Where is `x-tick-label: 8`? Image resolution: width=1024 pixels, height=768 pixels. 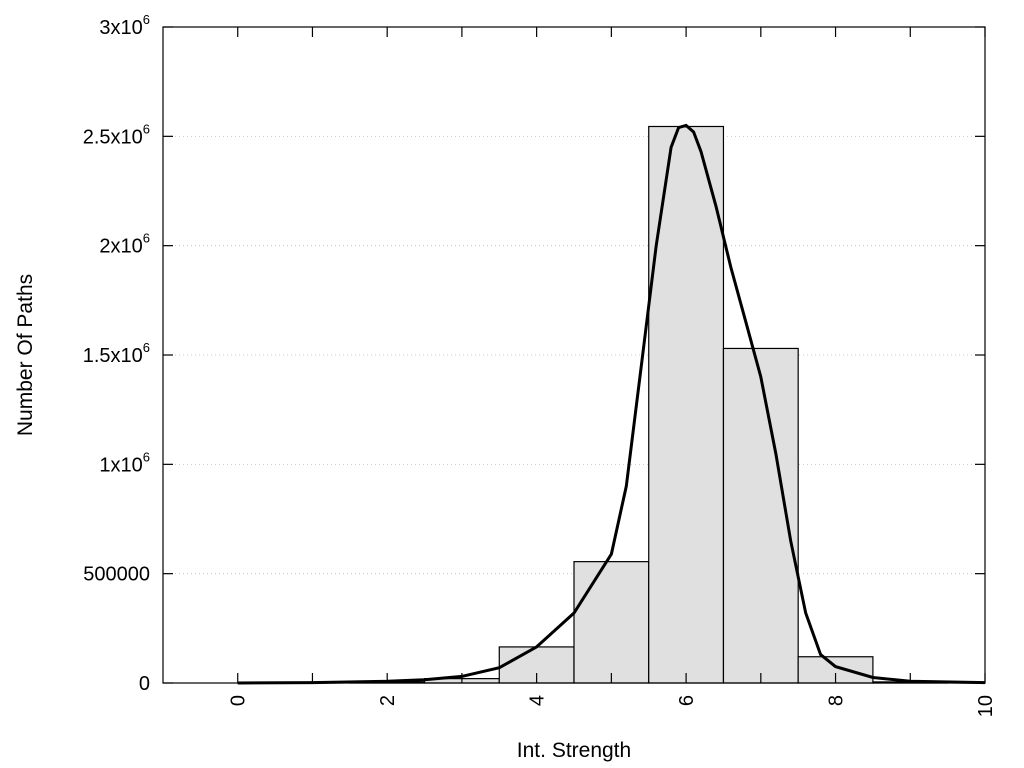
x-tick-label: 8 is located at coordinates (837, 700).